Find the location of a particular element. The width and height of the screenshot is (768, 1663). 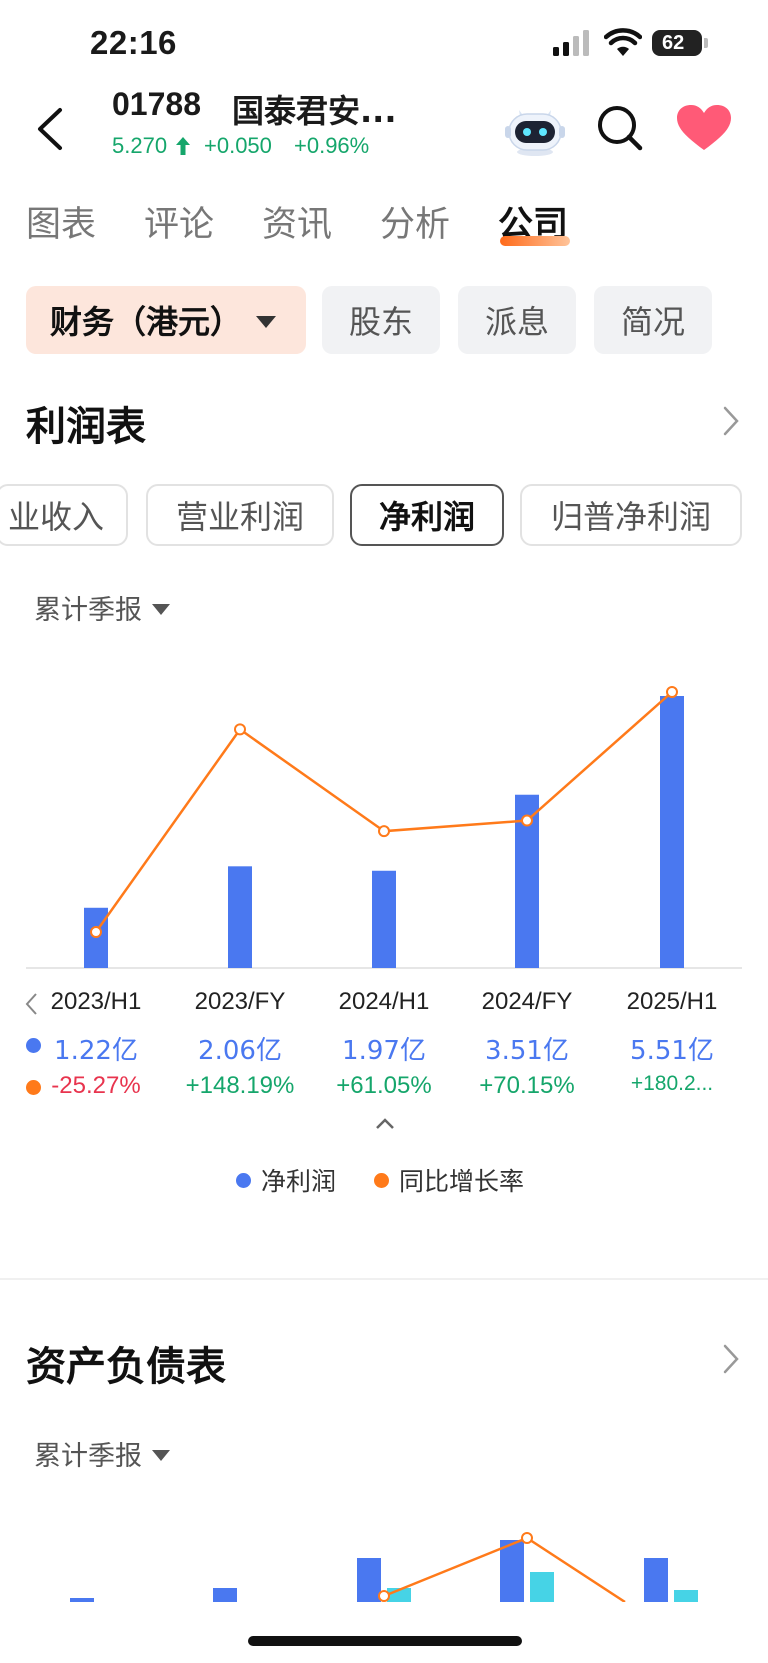

balance-period-selector: 累计季报 is located at coordinates (102, 1453).